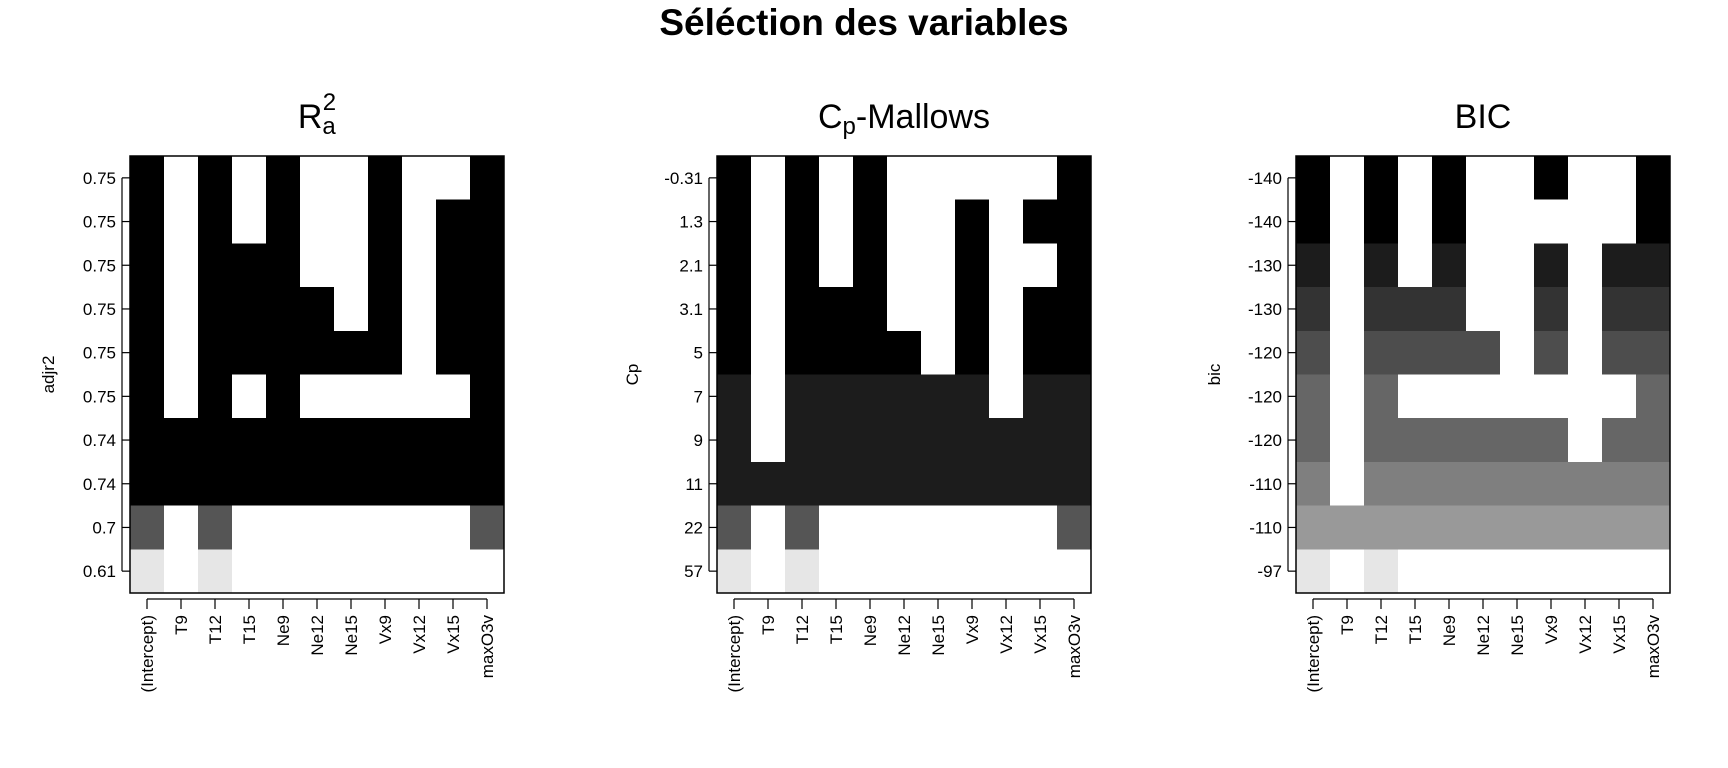 The height and width of the screenshot is (768, 1728). I want to click on x-tick-label: Vx12, so click(1585, 634).